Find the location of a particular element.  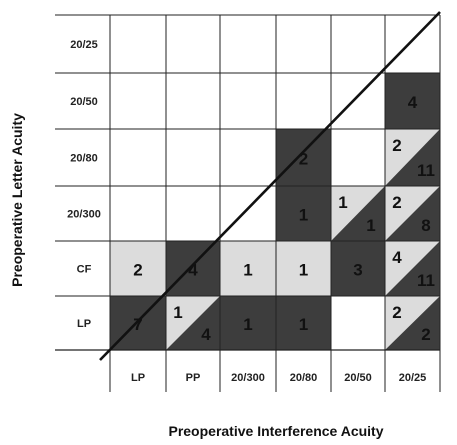

cell-PP-CF is located at coordinates (193, 268).